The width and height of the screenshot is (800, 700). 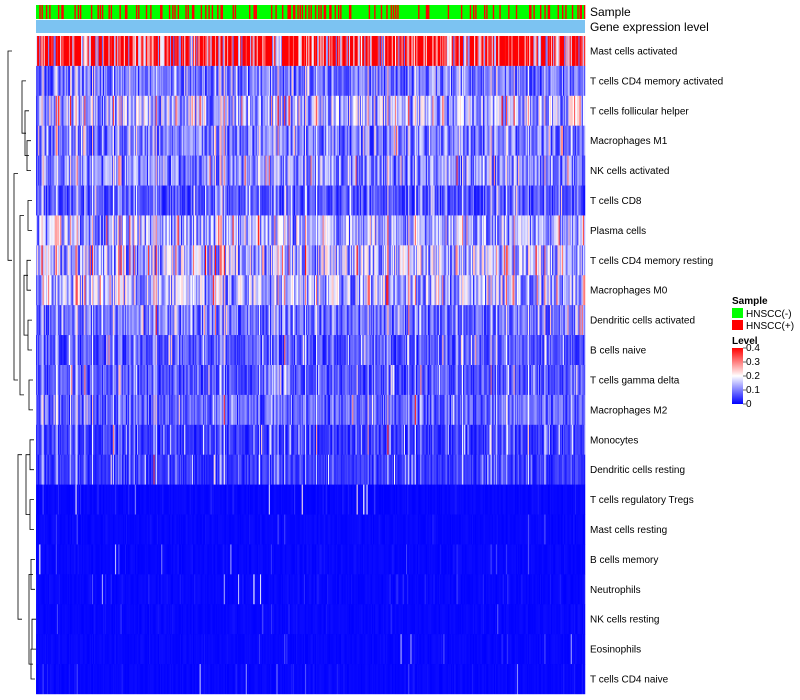 I want to click on sample-mark-positive, so click(x=540, y=12).